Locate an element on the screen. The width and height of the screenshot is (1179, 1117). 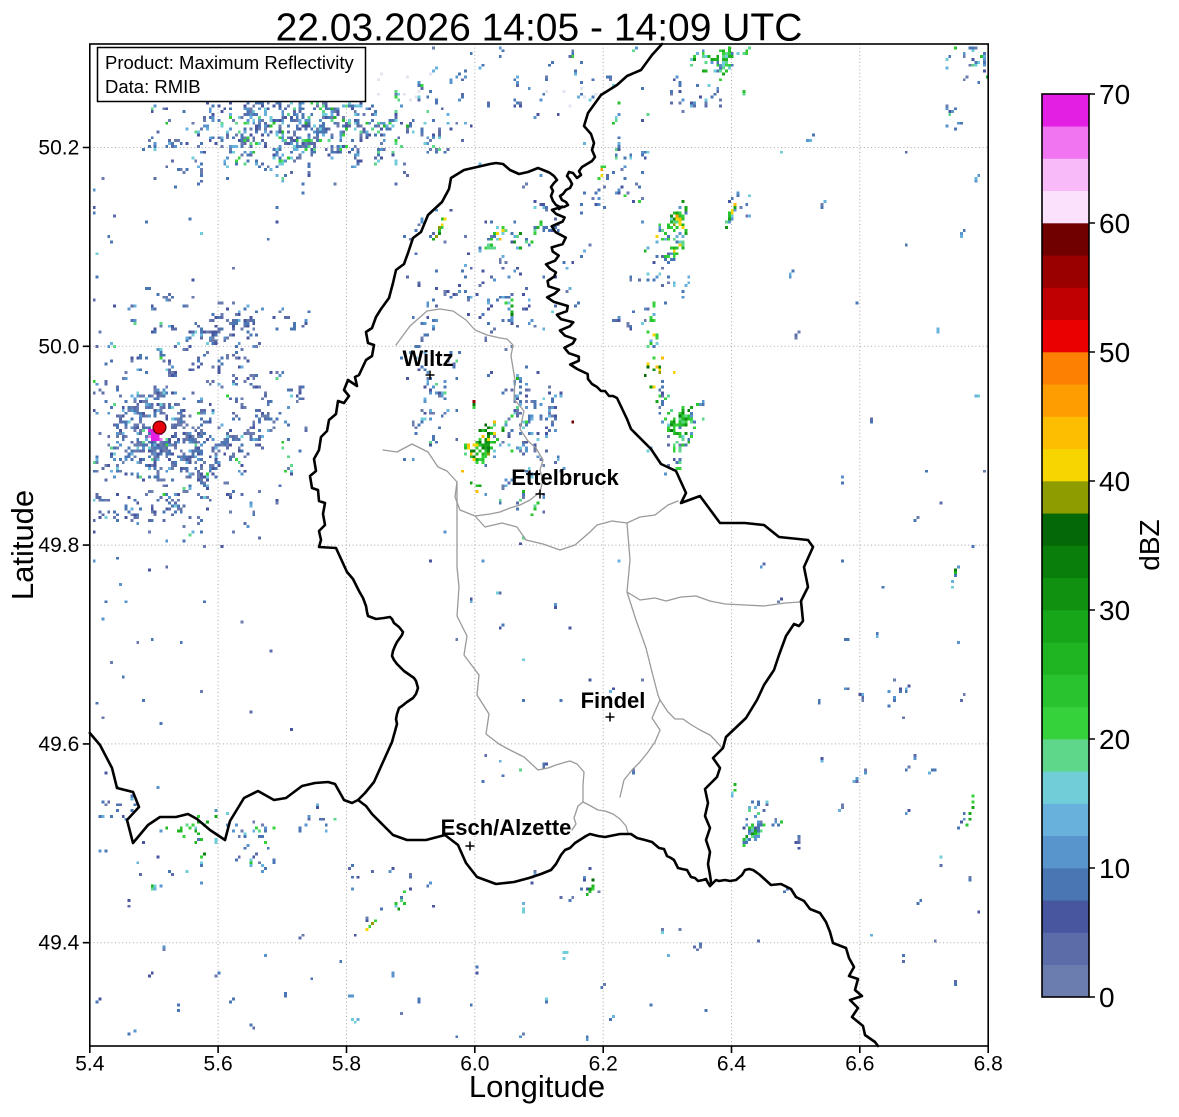
svg-text: 5.8 is located at coordinates (346, 1064).